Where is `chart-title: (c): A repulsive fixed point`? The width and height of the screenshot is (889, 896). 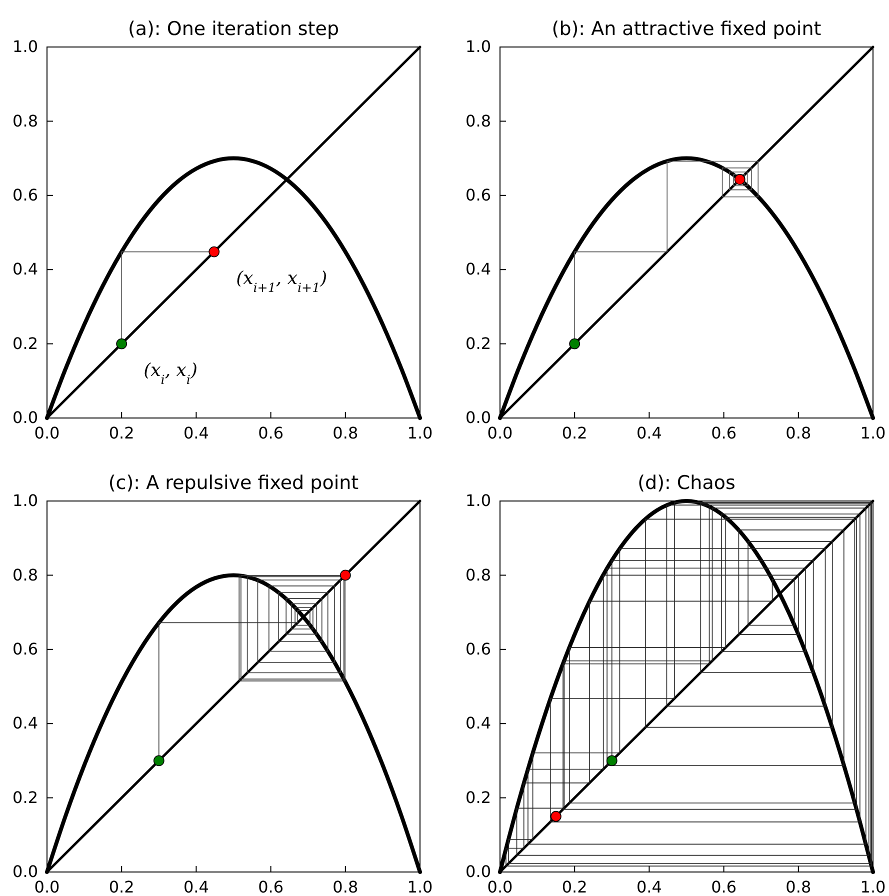 chart-title: (c): A repulsive fixed point is located at coordinates (233, 483).